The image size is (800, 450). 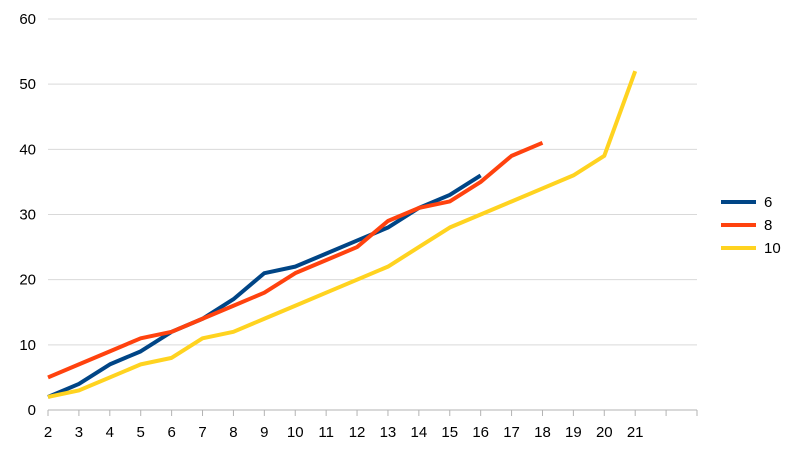 I want to click on x-tick-label: 13, so click(x=388, y=432).